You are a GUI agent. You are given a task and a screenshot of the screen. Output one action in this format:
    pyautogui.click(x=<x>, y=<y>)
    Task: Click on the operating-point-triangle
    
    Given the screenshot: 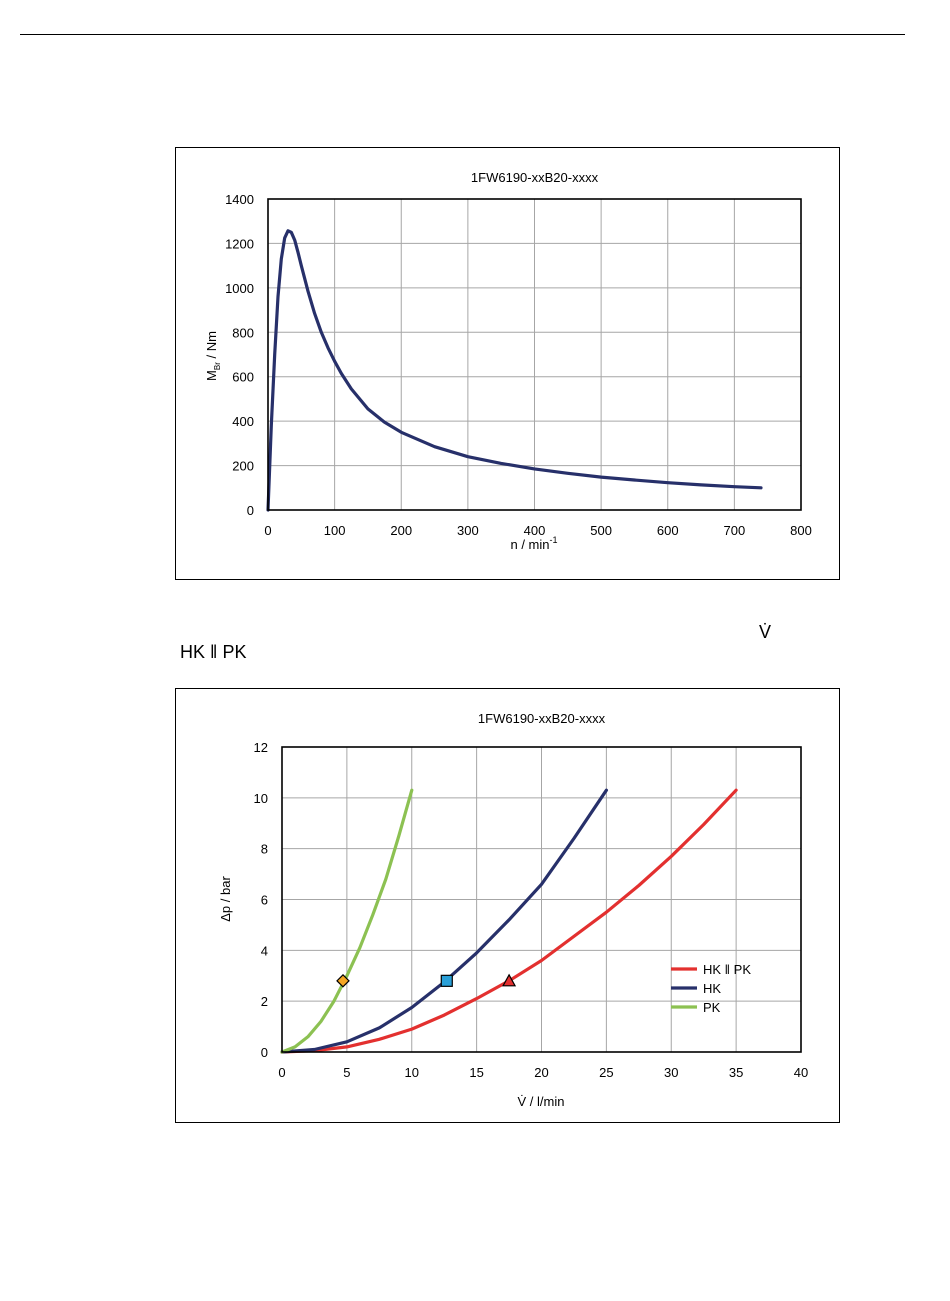 What is the action you would take?
    pyautogui.click(x=509, y=980)
    